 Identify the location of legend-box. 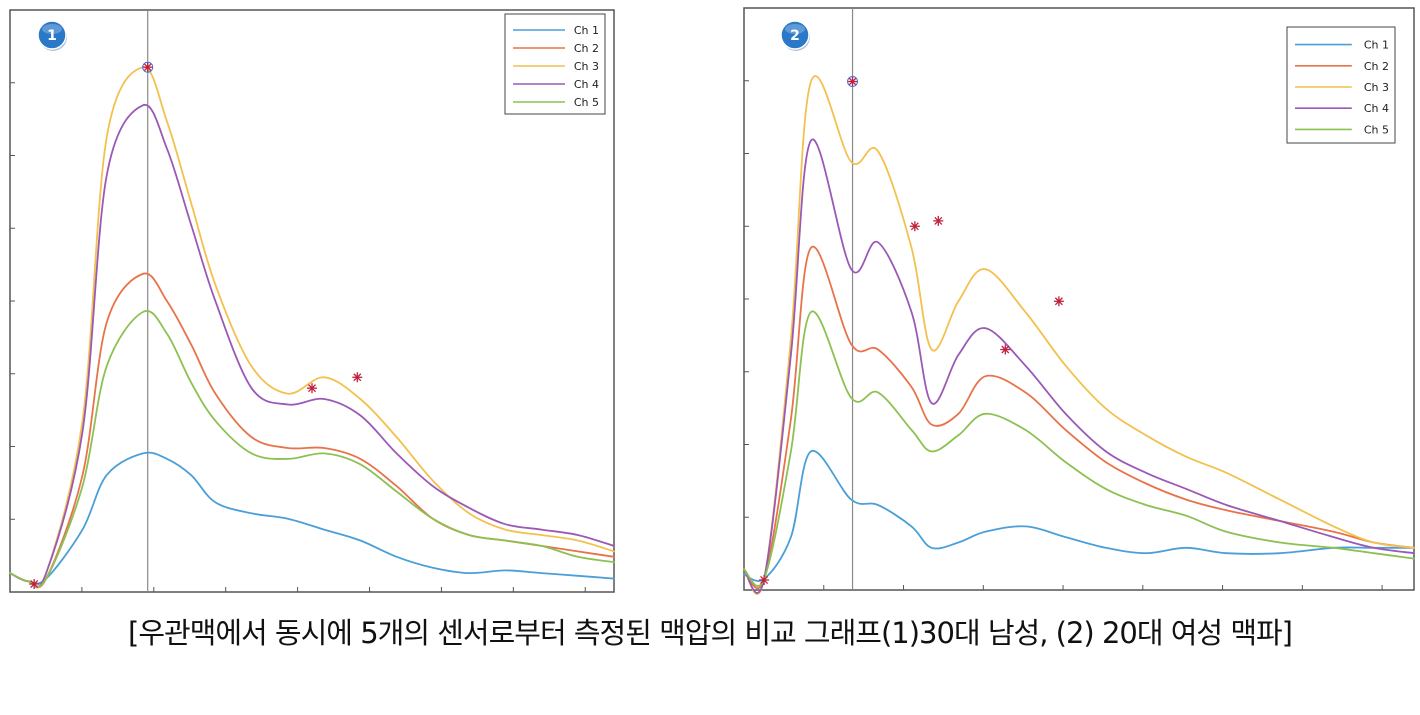
(1341, 85).